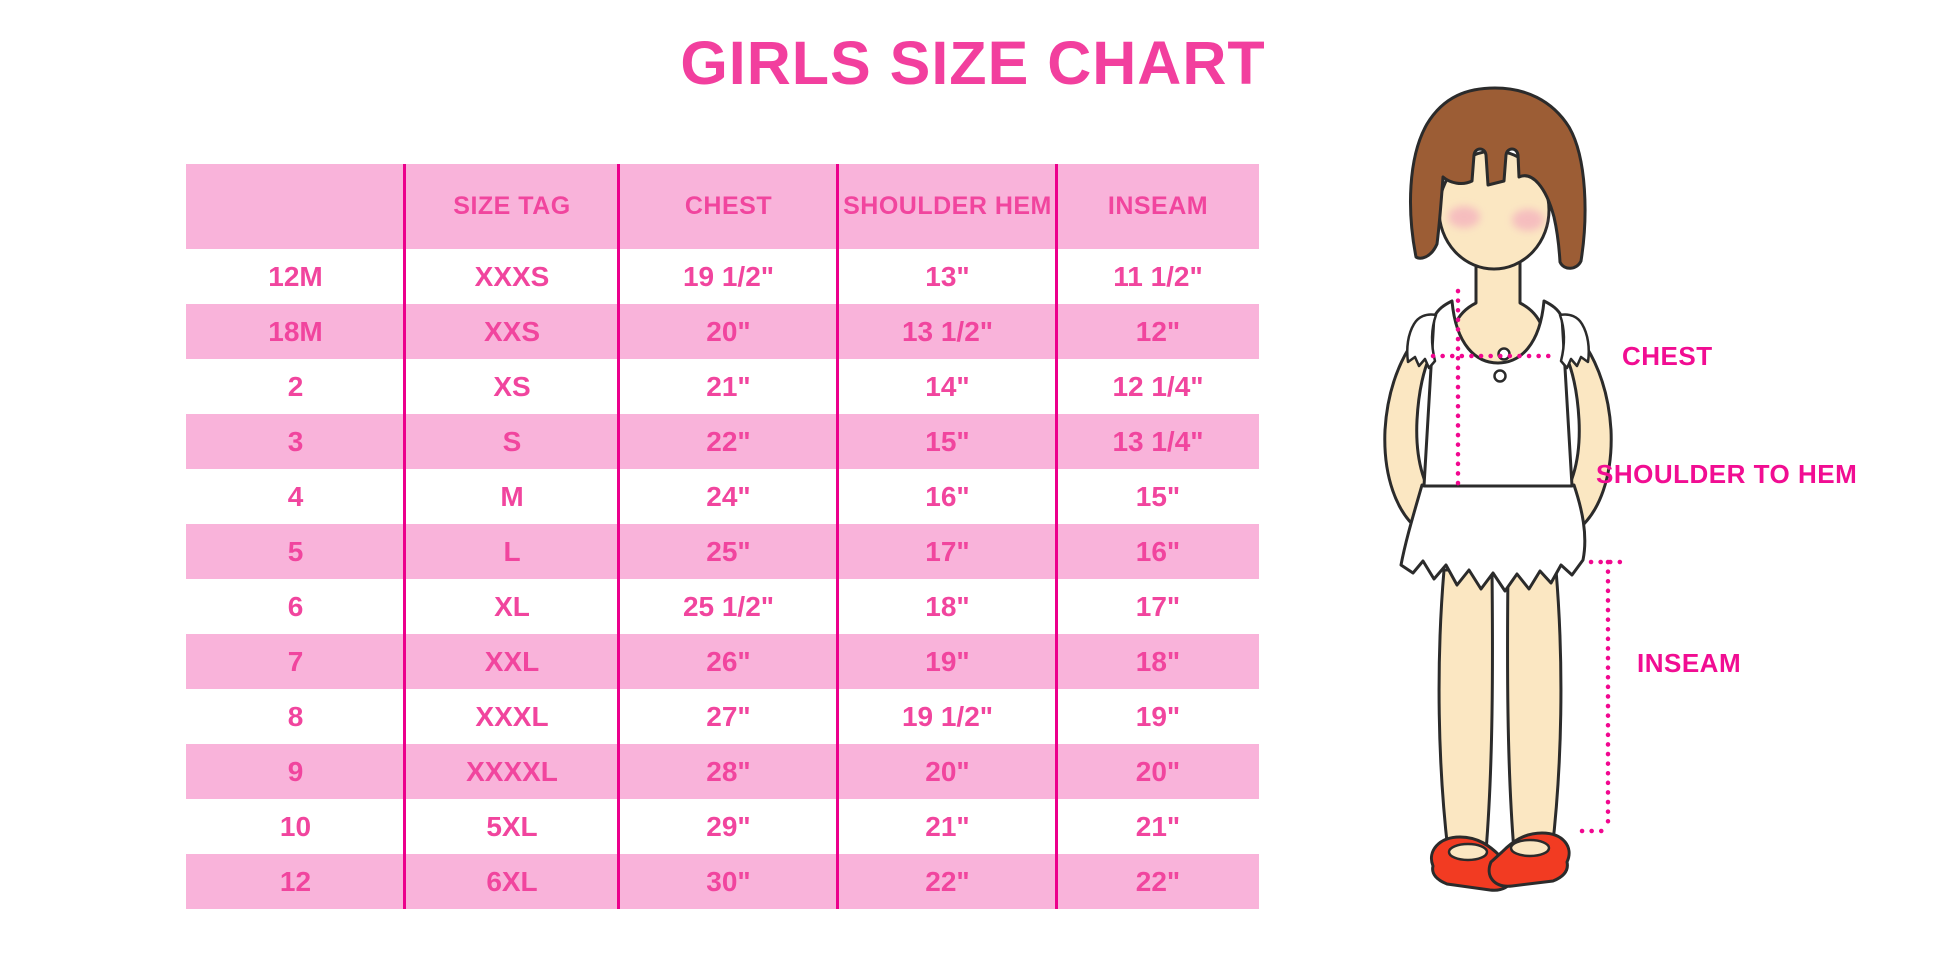  Describe the element at coordinates (512, 276) in the screenshot. I see `table-cell: XXXS` at that location.